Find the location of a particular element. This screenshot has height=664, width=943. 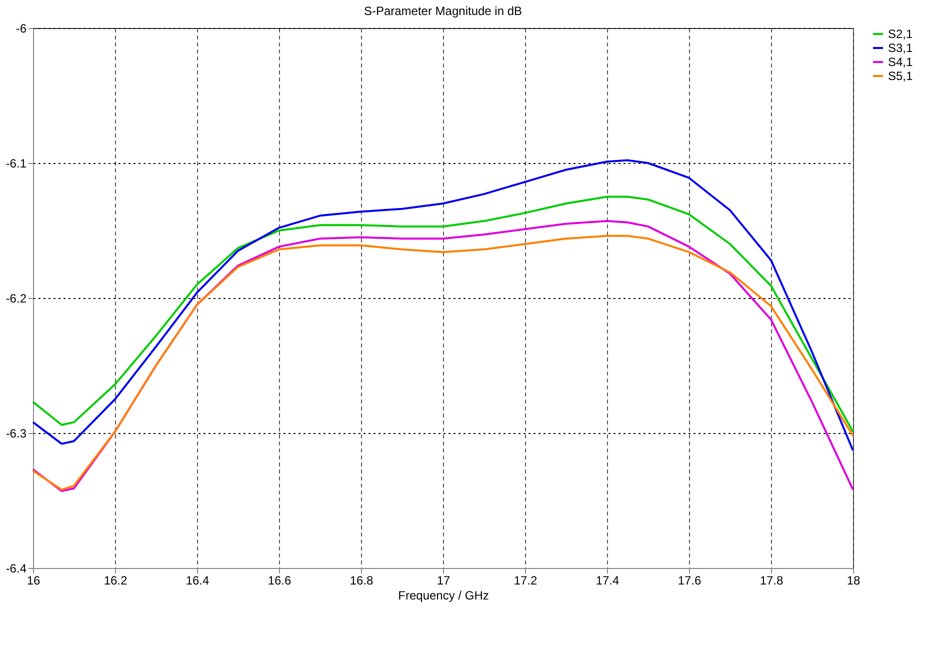

y-tick-label: -6.1 is located at coordinates (16, 163).